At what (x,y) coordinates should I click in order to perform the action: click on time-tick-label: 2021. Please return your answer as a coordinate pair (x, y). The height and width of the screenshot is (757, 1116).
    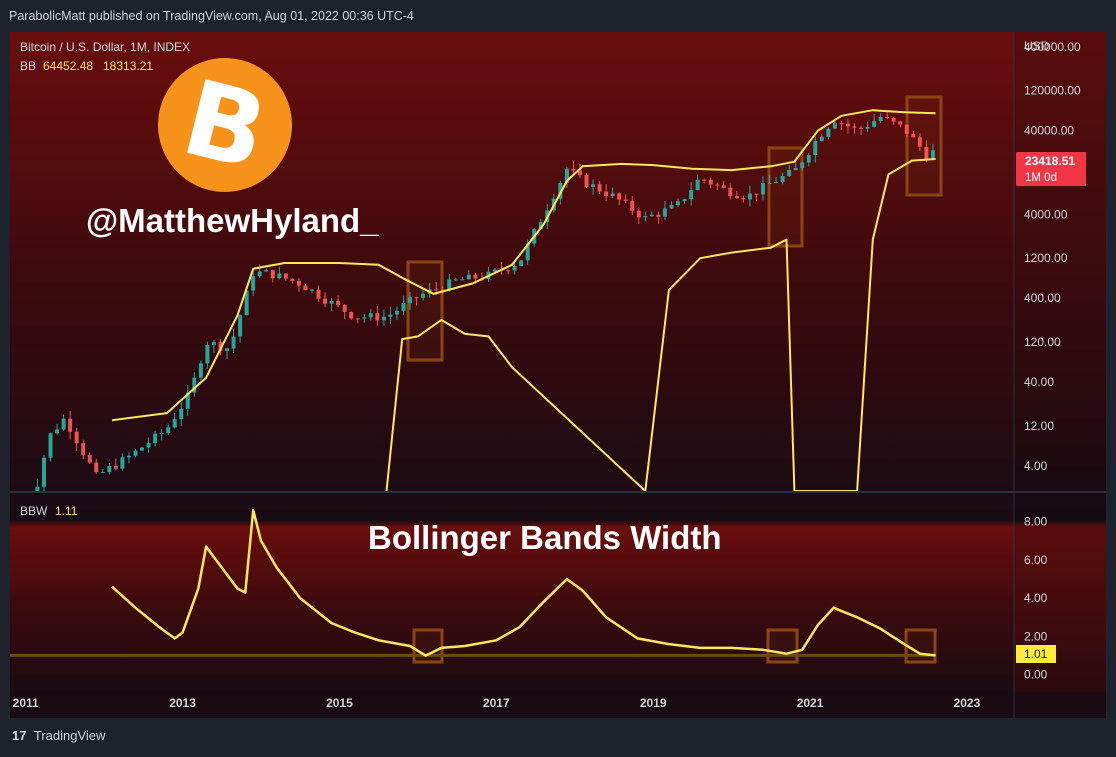
    Looking at the image, I should click on (810, 703).